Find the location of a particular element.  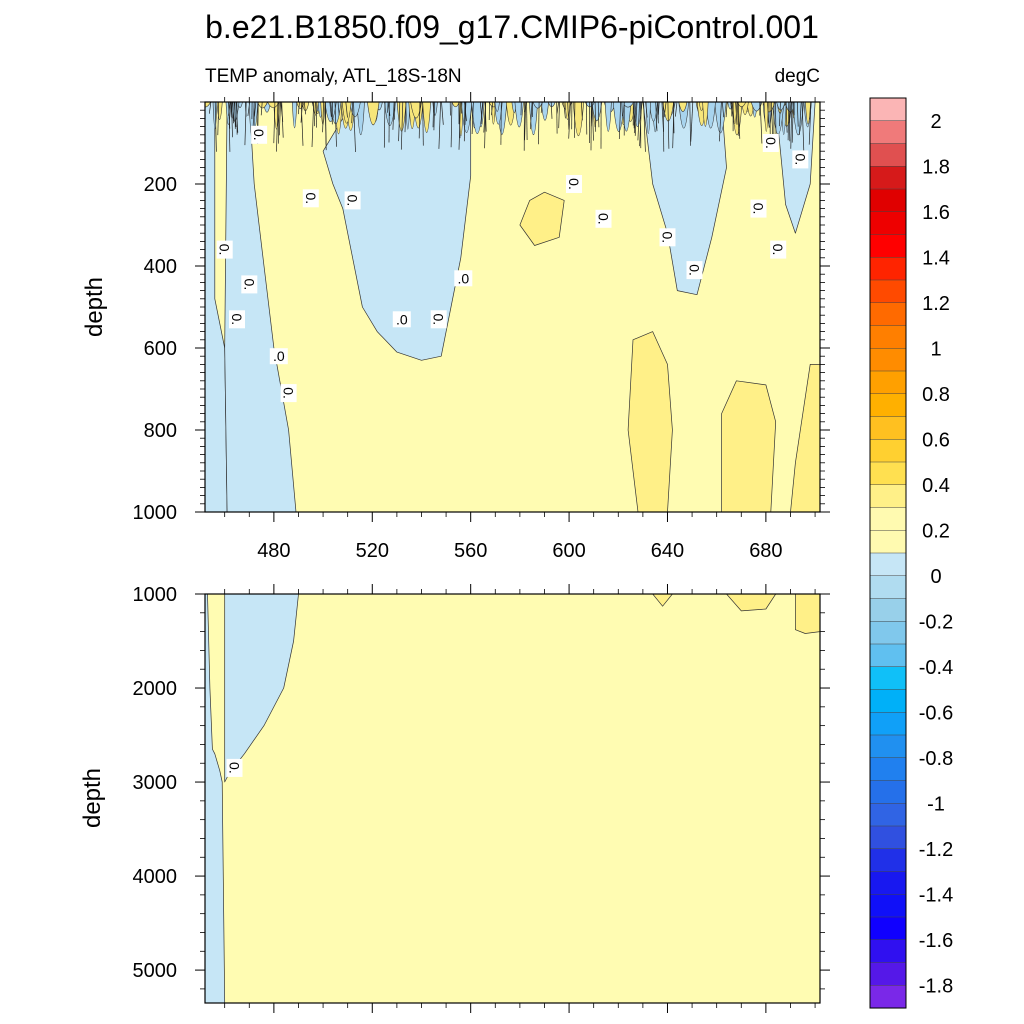

lower-y-axis-label: depth is located at coordinates (92, 798).